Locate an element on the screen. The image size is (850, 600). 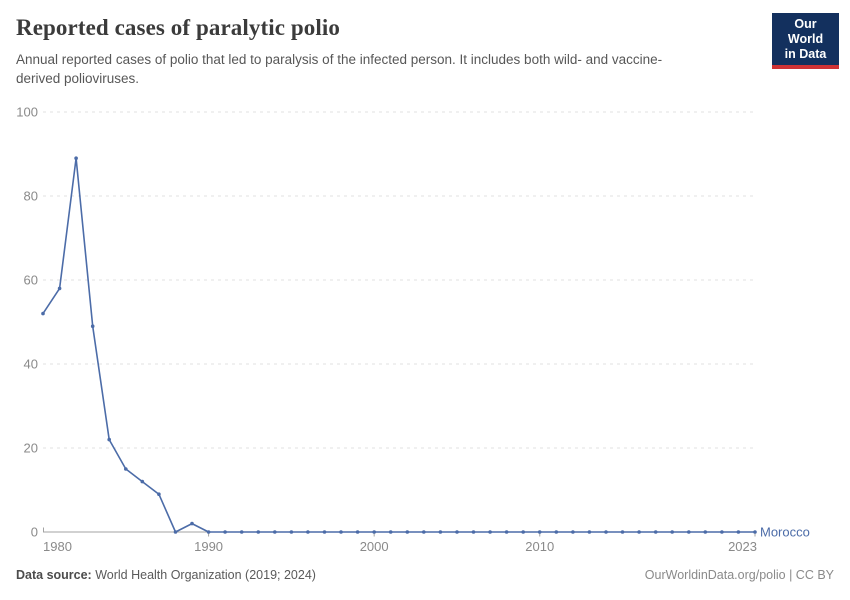
data-point-1986 is located at coordinates (142, 481).